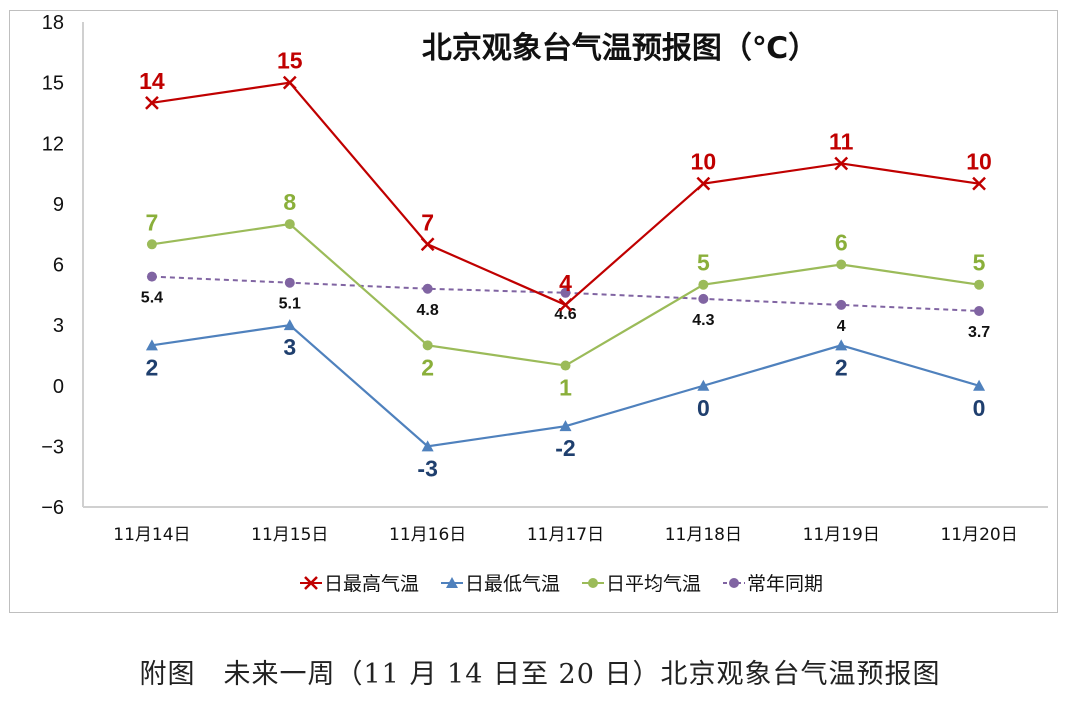 The image size is (1080, 706). I want to click on y-tick-label: 15, so click(53, 84).